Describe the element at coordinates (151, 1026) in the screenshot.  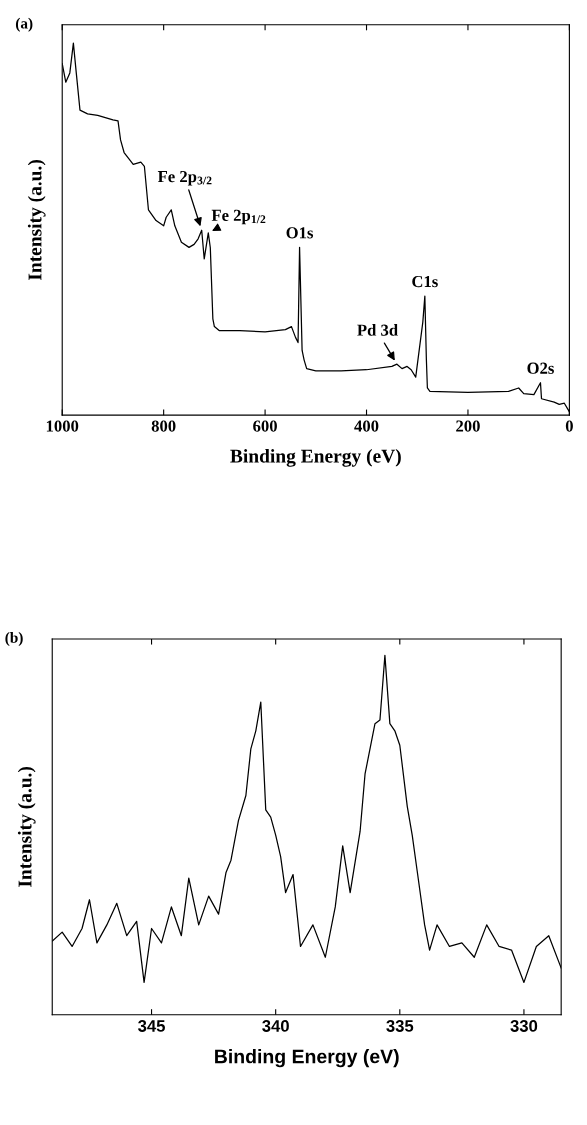
I see `x-tick-label: 345` at that location.